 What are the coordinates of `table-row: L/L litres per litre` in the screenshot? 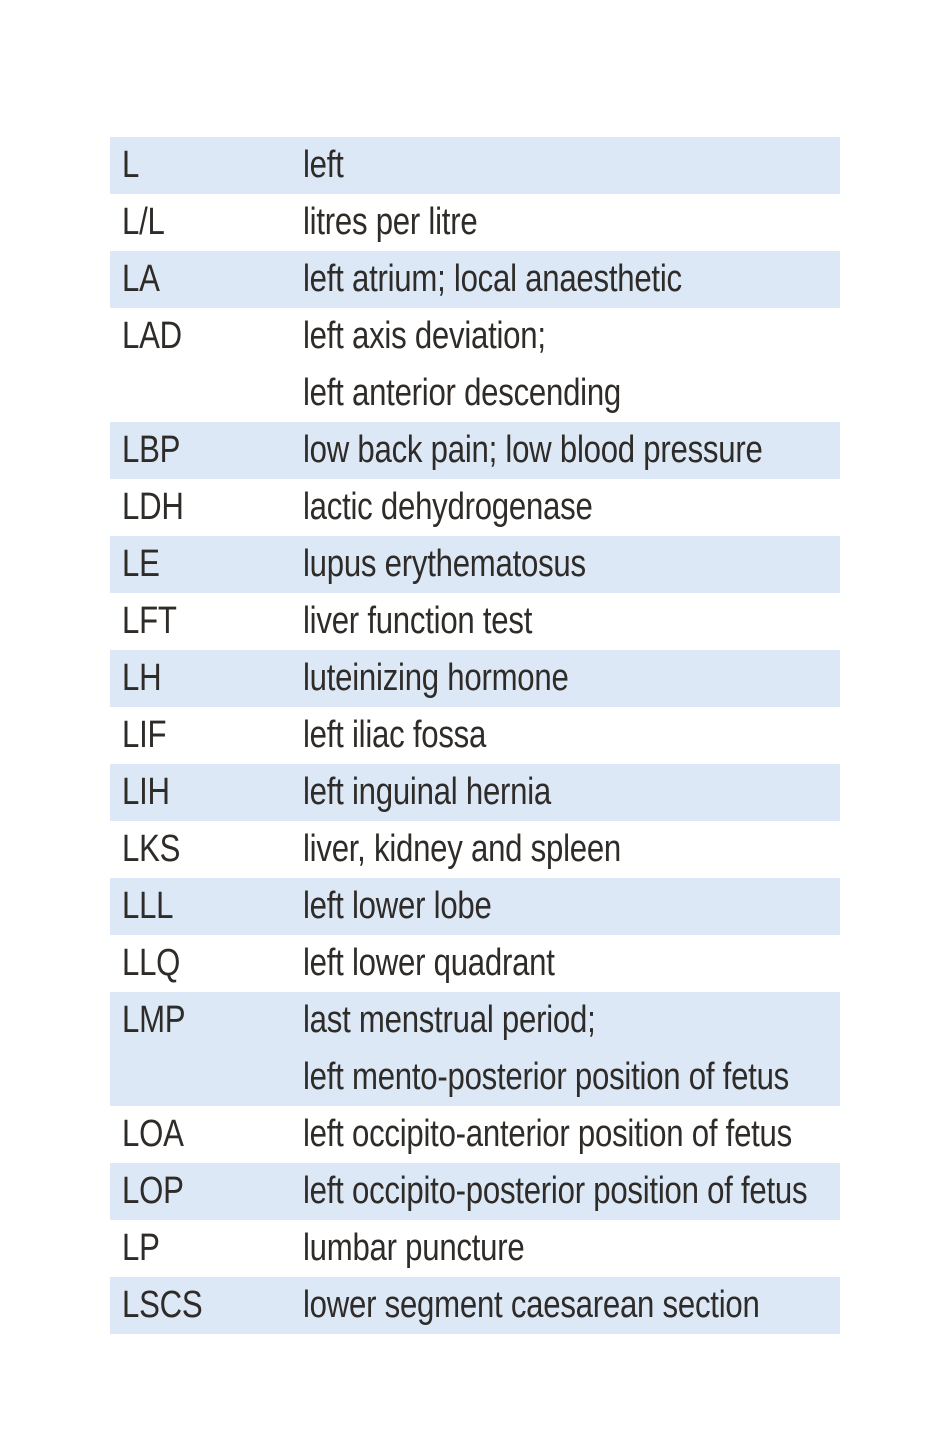 It's located at (475, 222).